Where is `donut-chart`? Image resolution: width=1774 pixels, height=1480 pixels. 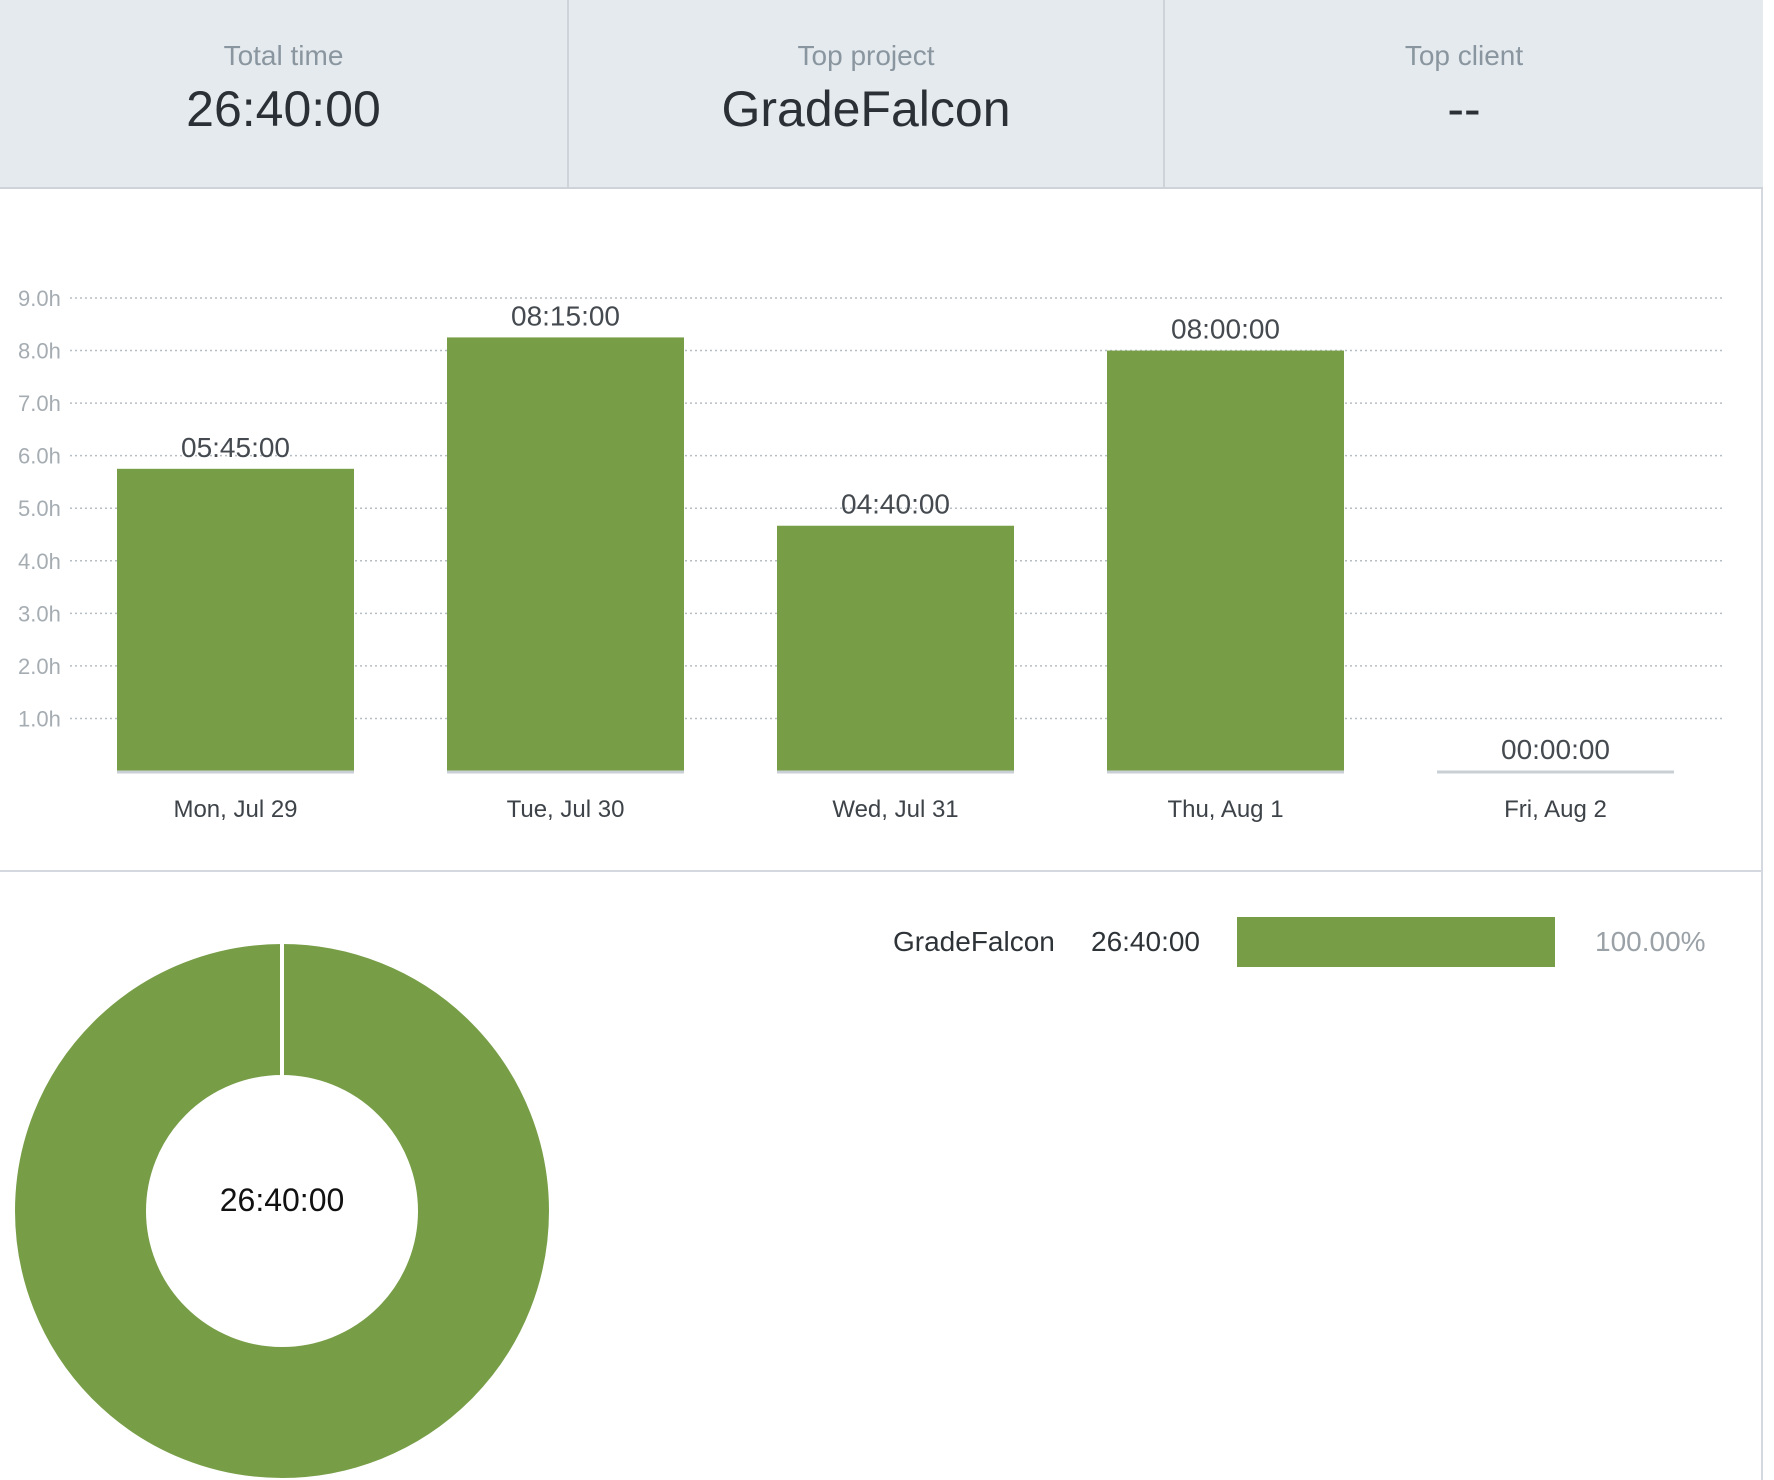
donut-chart is located at coordinates (282, 1210).